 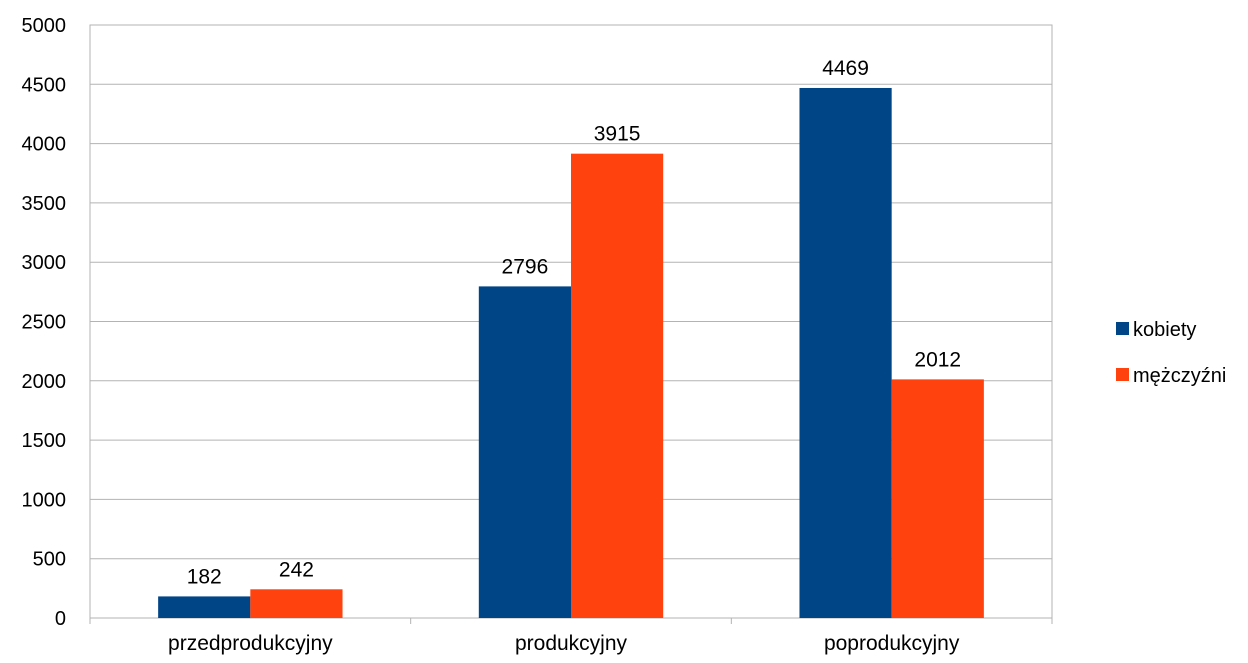 I want to click on legend-swatch-mężczyźni, so click(x=1122, y=374).